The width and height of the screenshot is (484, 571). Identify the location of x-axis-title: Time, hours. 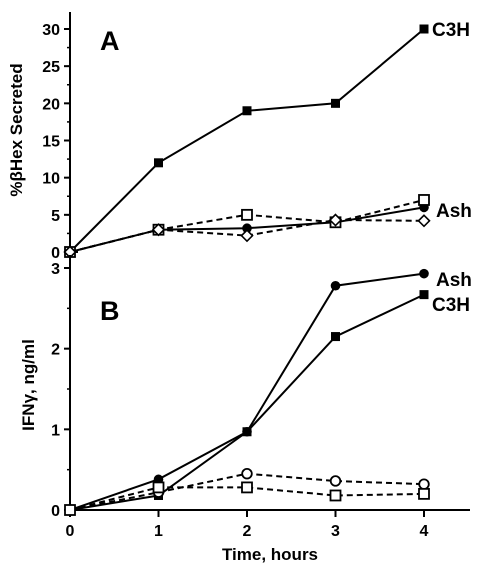
(270, 554).